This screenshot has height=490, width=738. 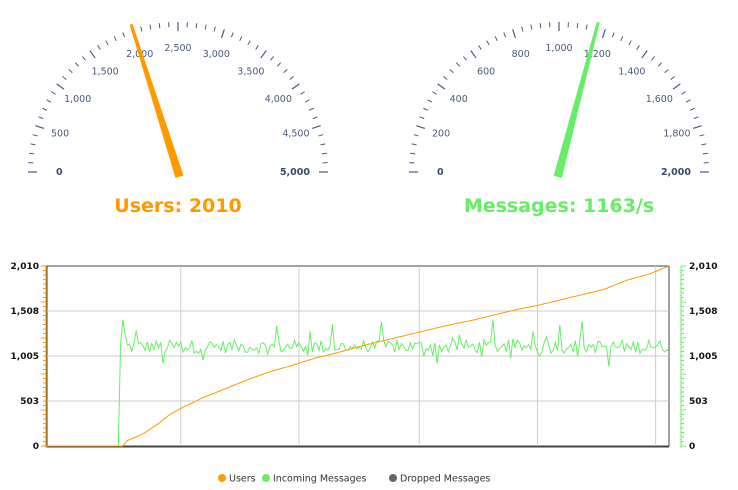 I want to click on legend-item-incoming-messages: Incoming Messages, so click(x=314, y=479).